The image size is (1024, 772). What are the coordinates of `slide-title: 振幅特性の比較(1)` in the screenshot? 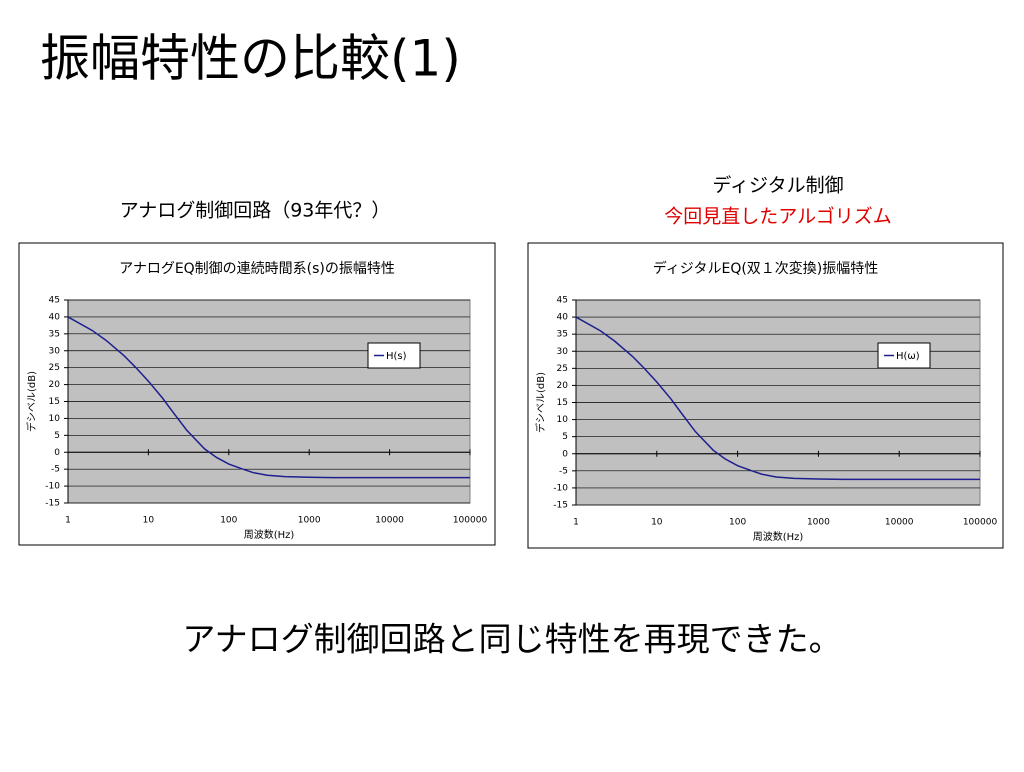 It's located at (250, 59).